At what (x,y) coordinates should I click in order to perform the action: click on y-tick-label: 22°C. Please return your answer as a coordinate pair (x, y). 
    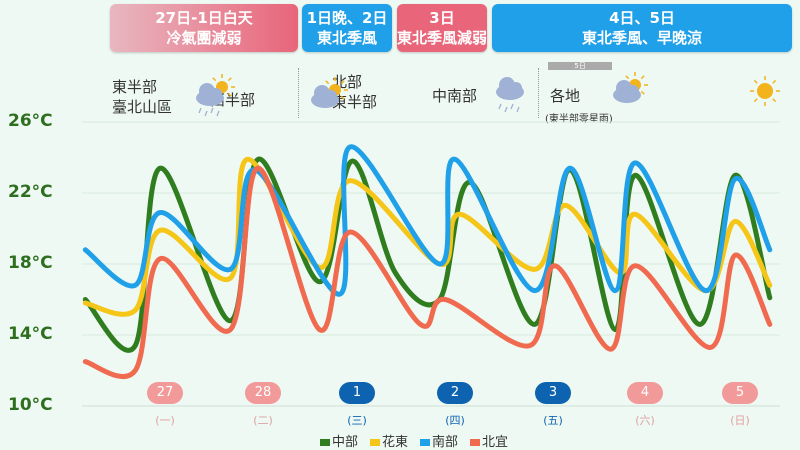
    Looking at the image, I should click on (30, 192).